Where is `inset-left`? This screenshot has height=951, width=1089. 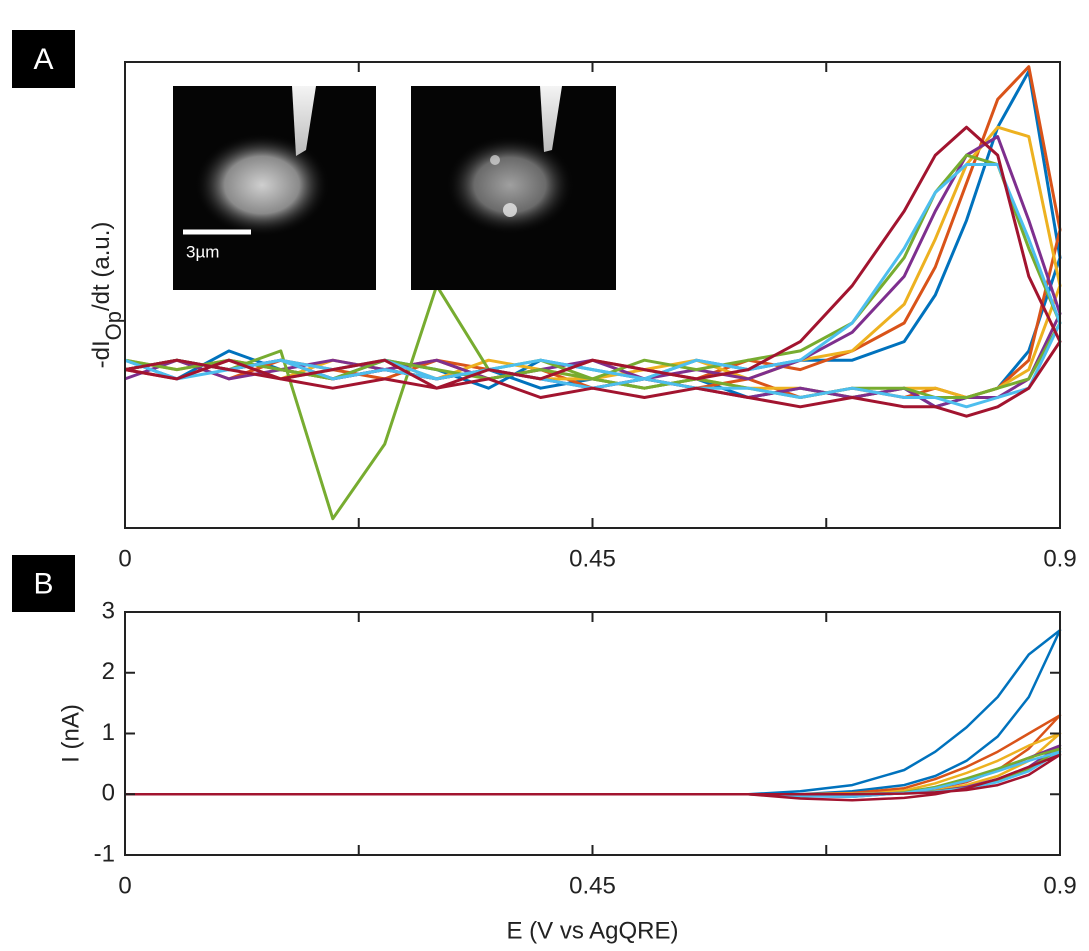 inset-left is located at coordinates (274, 188).